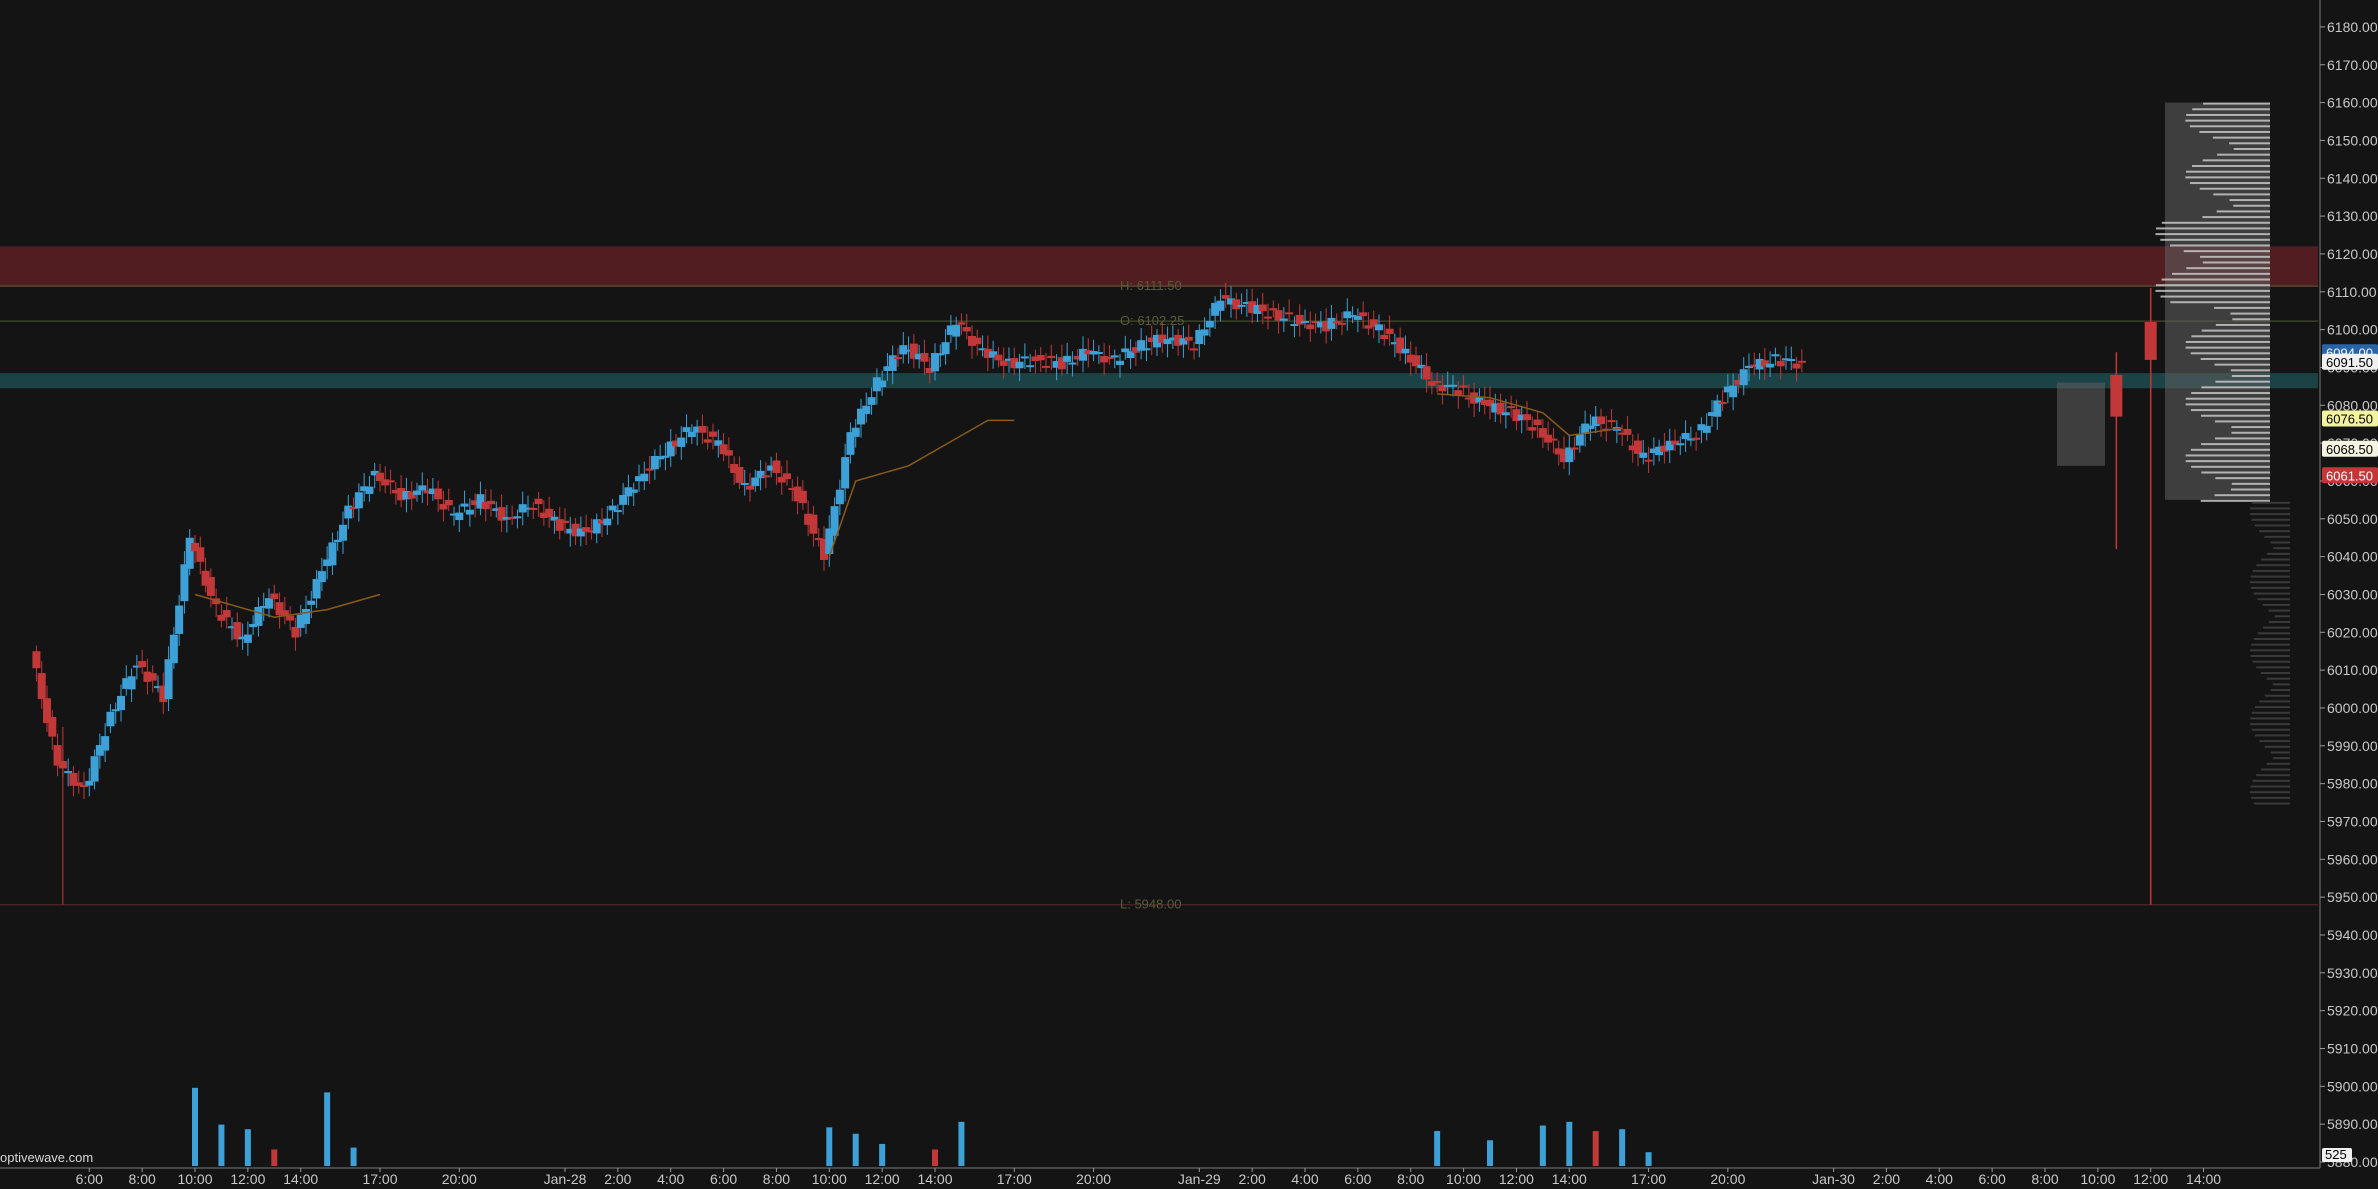  What do you see at coordinates (1727, 1179) in the screenshot?
I see `x-tick-label: 20:00` at bounding box center [1727, 1179].